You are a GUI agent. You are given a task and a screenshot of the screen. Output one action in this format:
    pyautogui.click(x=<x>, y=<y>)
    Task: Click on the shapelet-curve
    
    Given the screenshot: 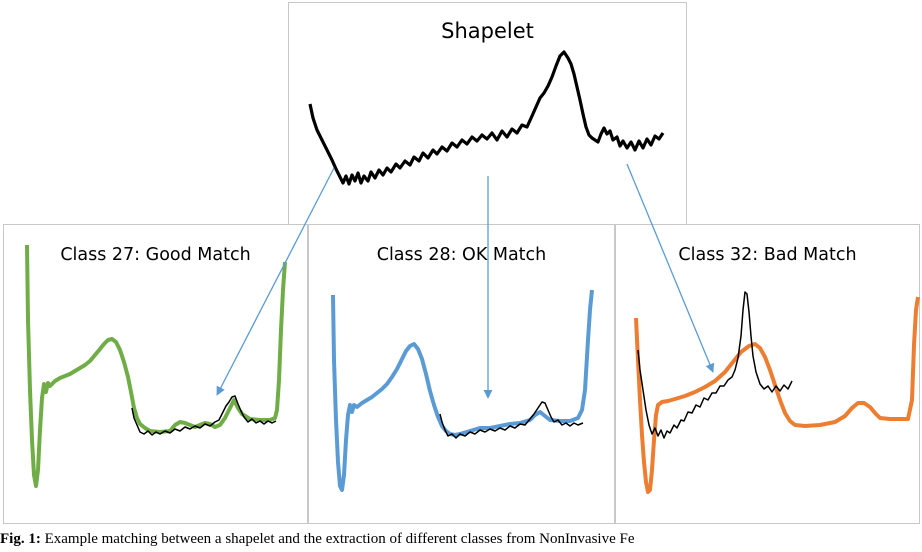 What is the action you would take?
    pyautogui.click(x=486, y=118)
    